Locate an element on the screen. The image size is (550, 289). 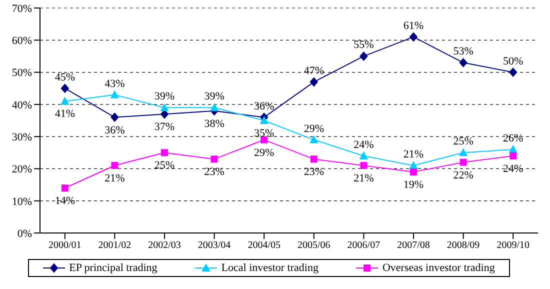
x-tick-label: 2005/06 is located at coordinates (314, 246).